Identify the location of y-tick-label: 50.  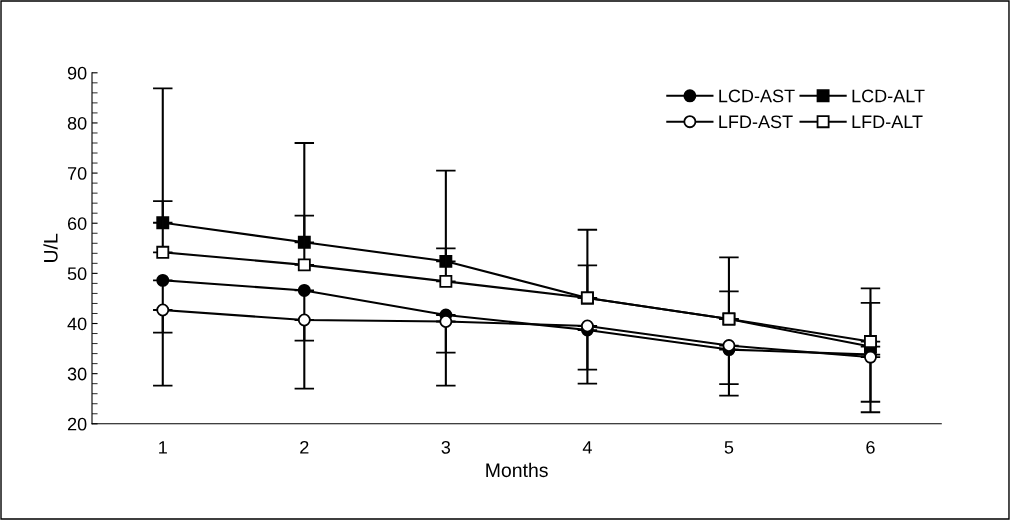
(77, 274).